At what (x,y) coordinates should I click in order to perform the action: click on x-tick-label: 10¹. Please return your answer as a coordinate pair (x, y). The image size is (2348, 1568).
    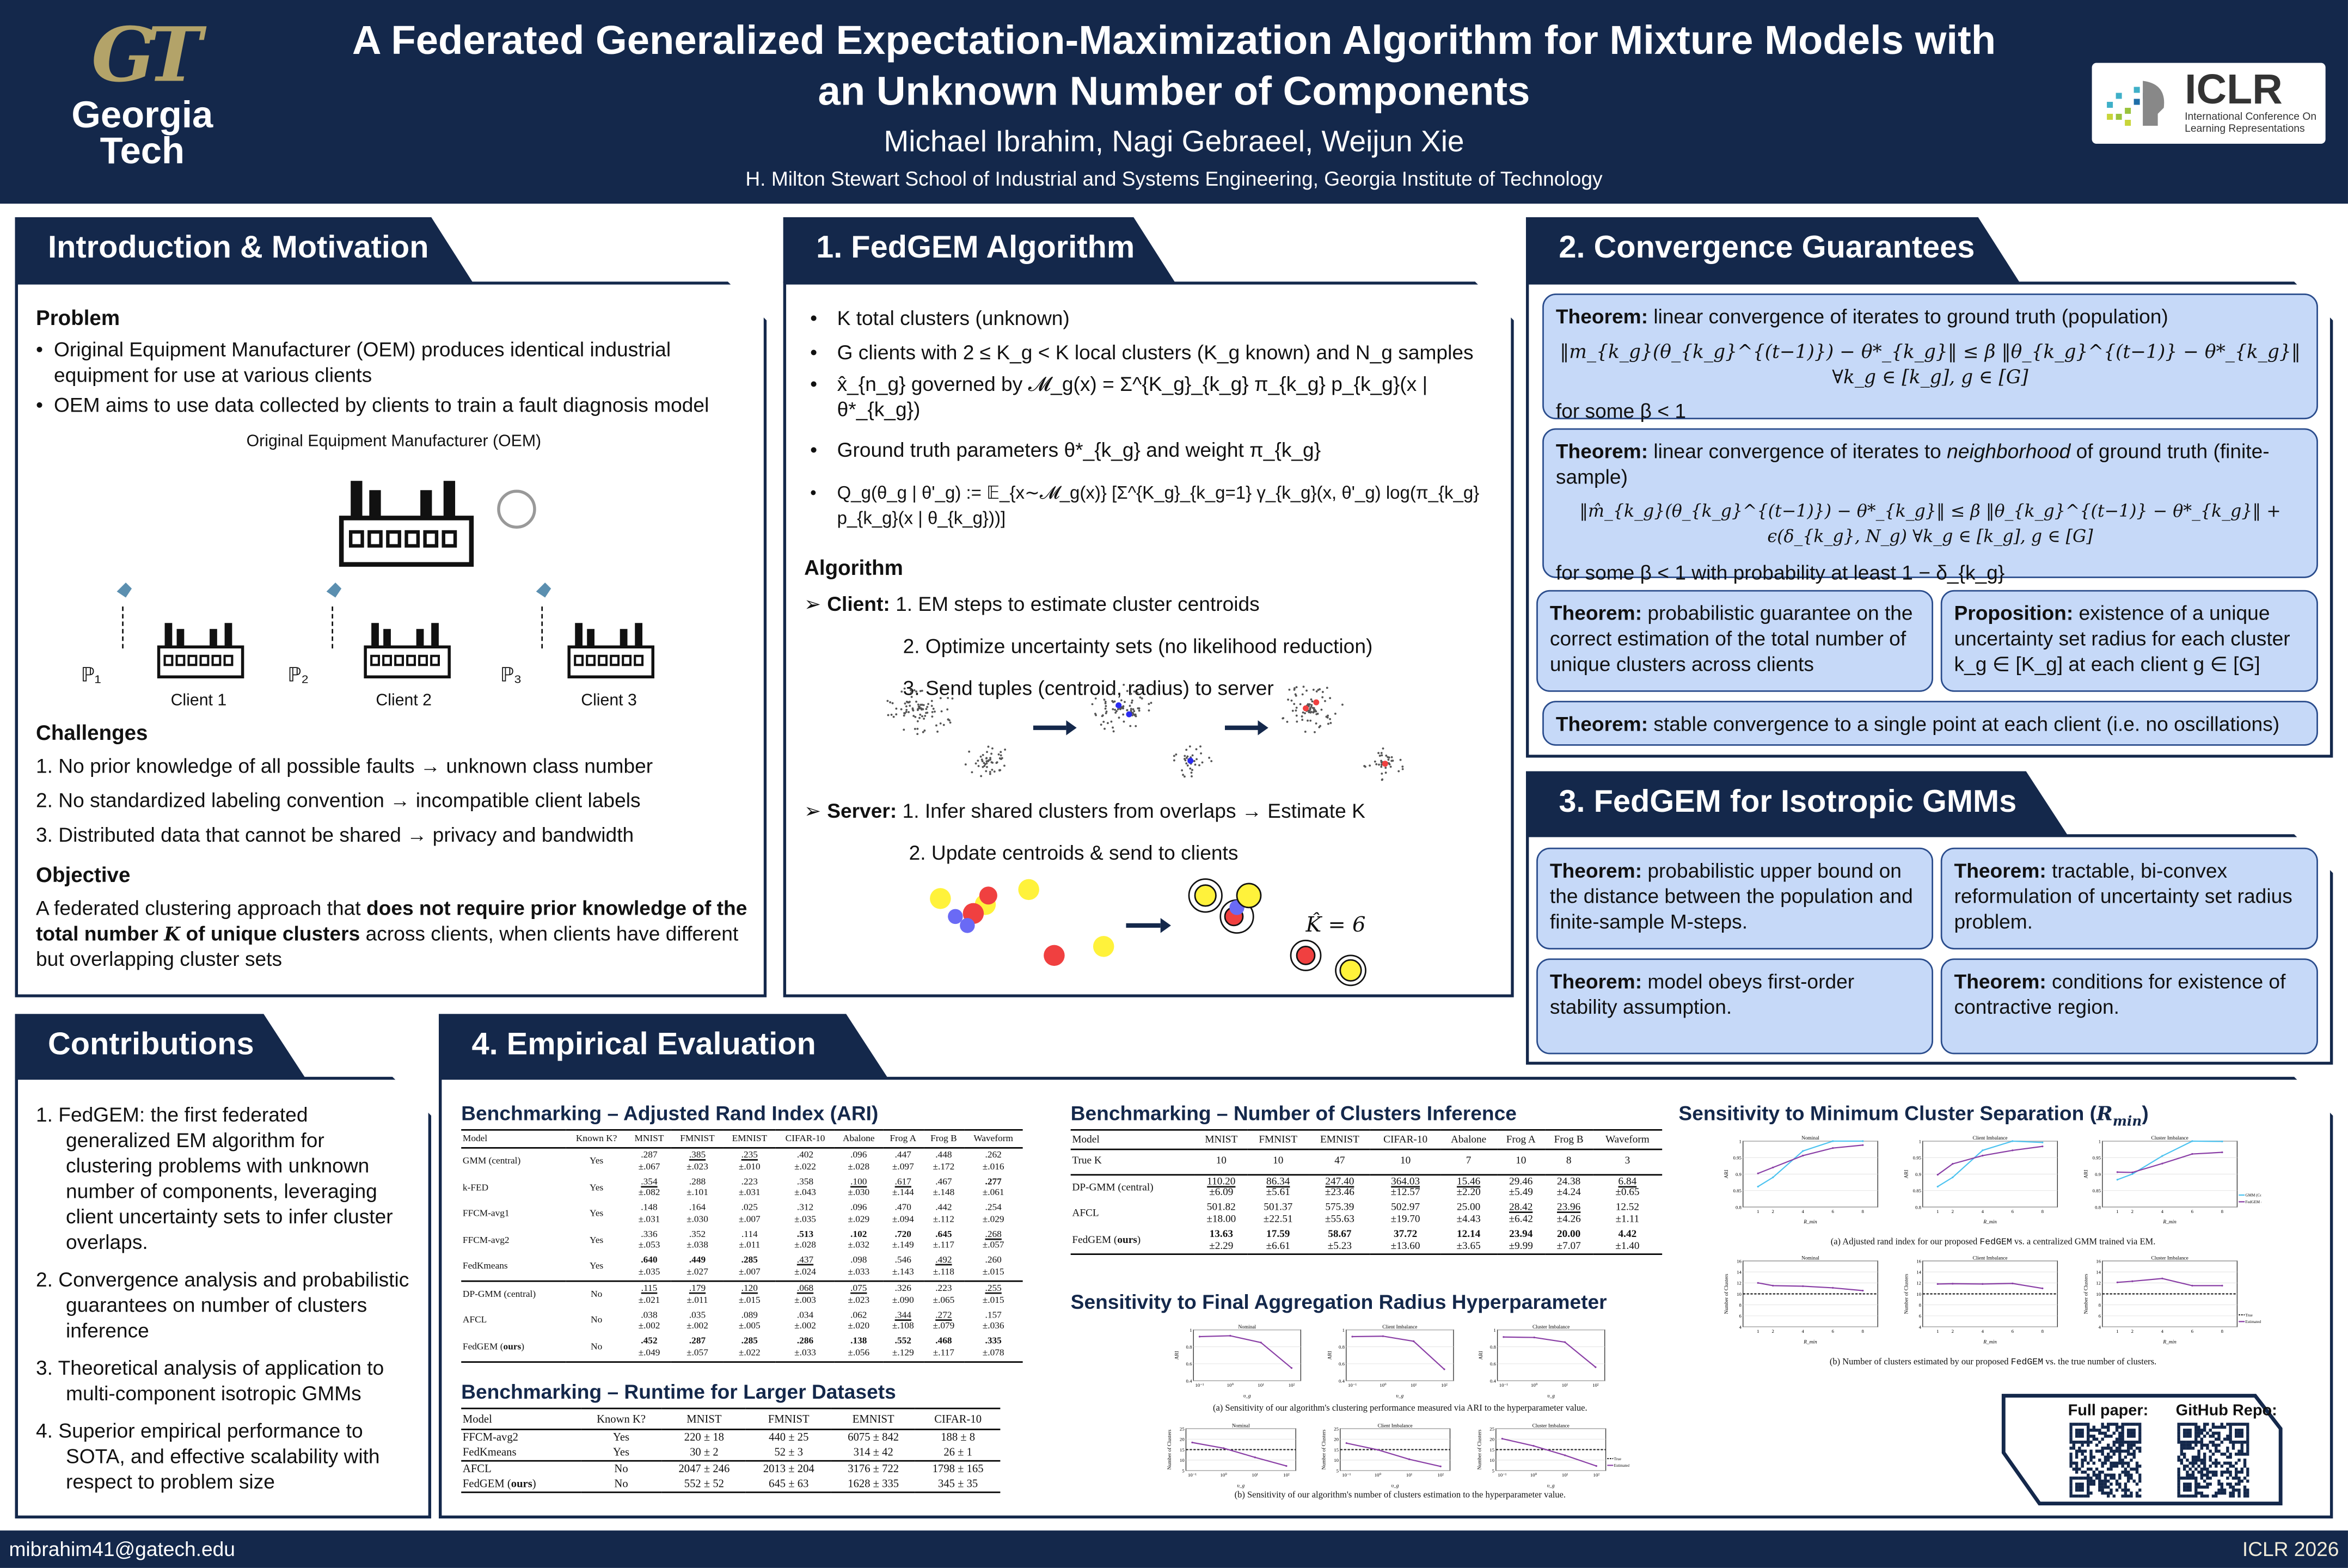
    Looking at the image, I should click on (1255, 1475).